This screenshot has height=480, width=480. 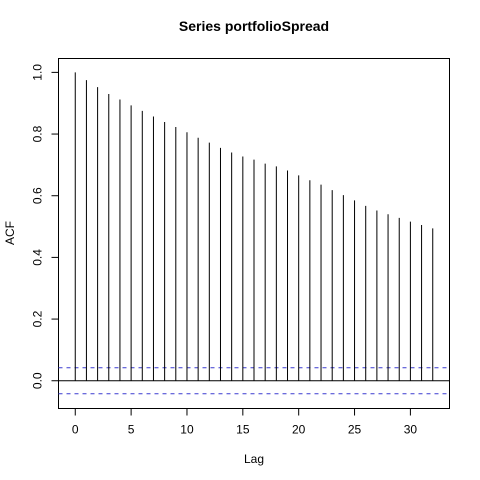 What do you see at coordinates (355, 430) in the screenshot?
I see `x-tick-label: 25` at bounding box center [355, 430].